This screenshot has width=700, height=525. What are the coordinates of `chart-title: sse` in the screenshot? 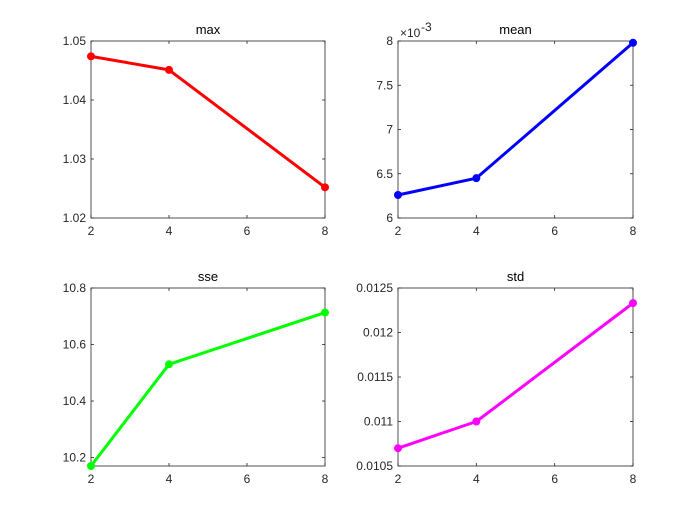 It's located at (208, 276).